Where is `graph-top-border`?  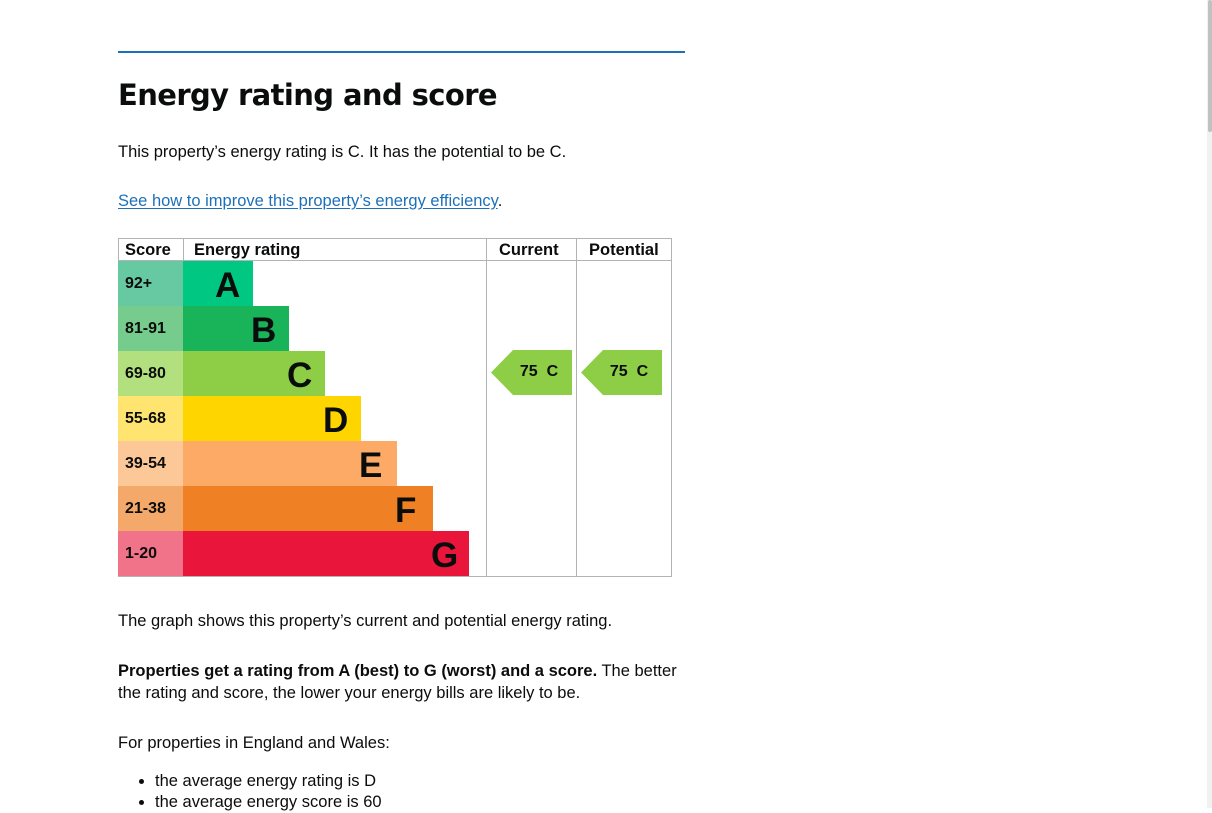 graph-top-border is located at coordinates (395, 238).